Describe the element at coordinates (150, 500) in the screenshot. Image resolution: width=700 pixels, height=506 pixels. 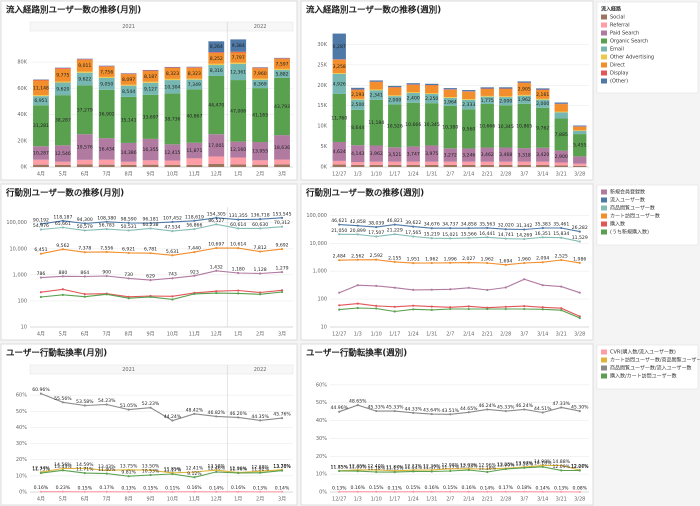
I see `x-tick-label: 9月` at that location.